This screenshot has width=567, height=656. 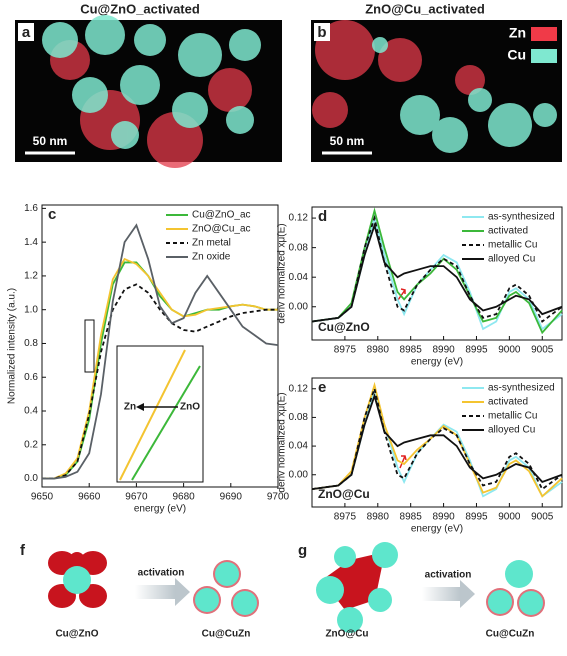 I want to click on x-tick-label: 9700, so click(x=278, y=497).